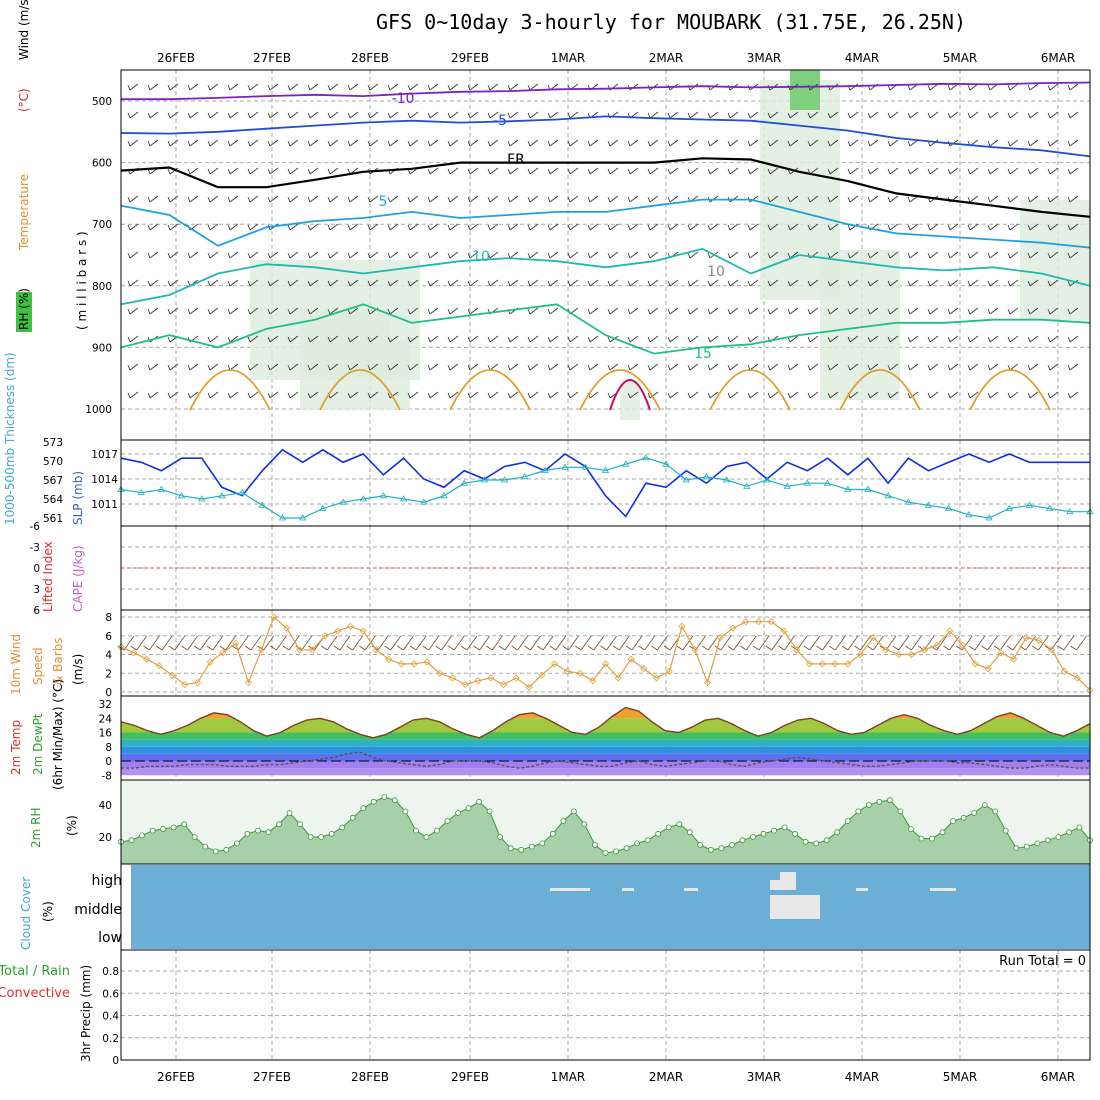 This screenshot has width=1100, height=1100. I want to click on wind-ylabel-part: (m/s), so click(78, 669).